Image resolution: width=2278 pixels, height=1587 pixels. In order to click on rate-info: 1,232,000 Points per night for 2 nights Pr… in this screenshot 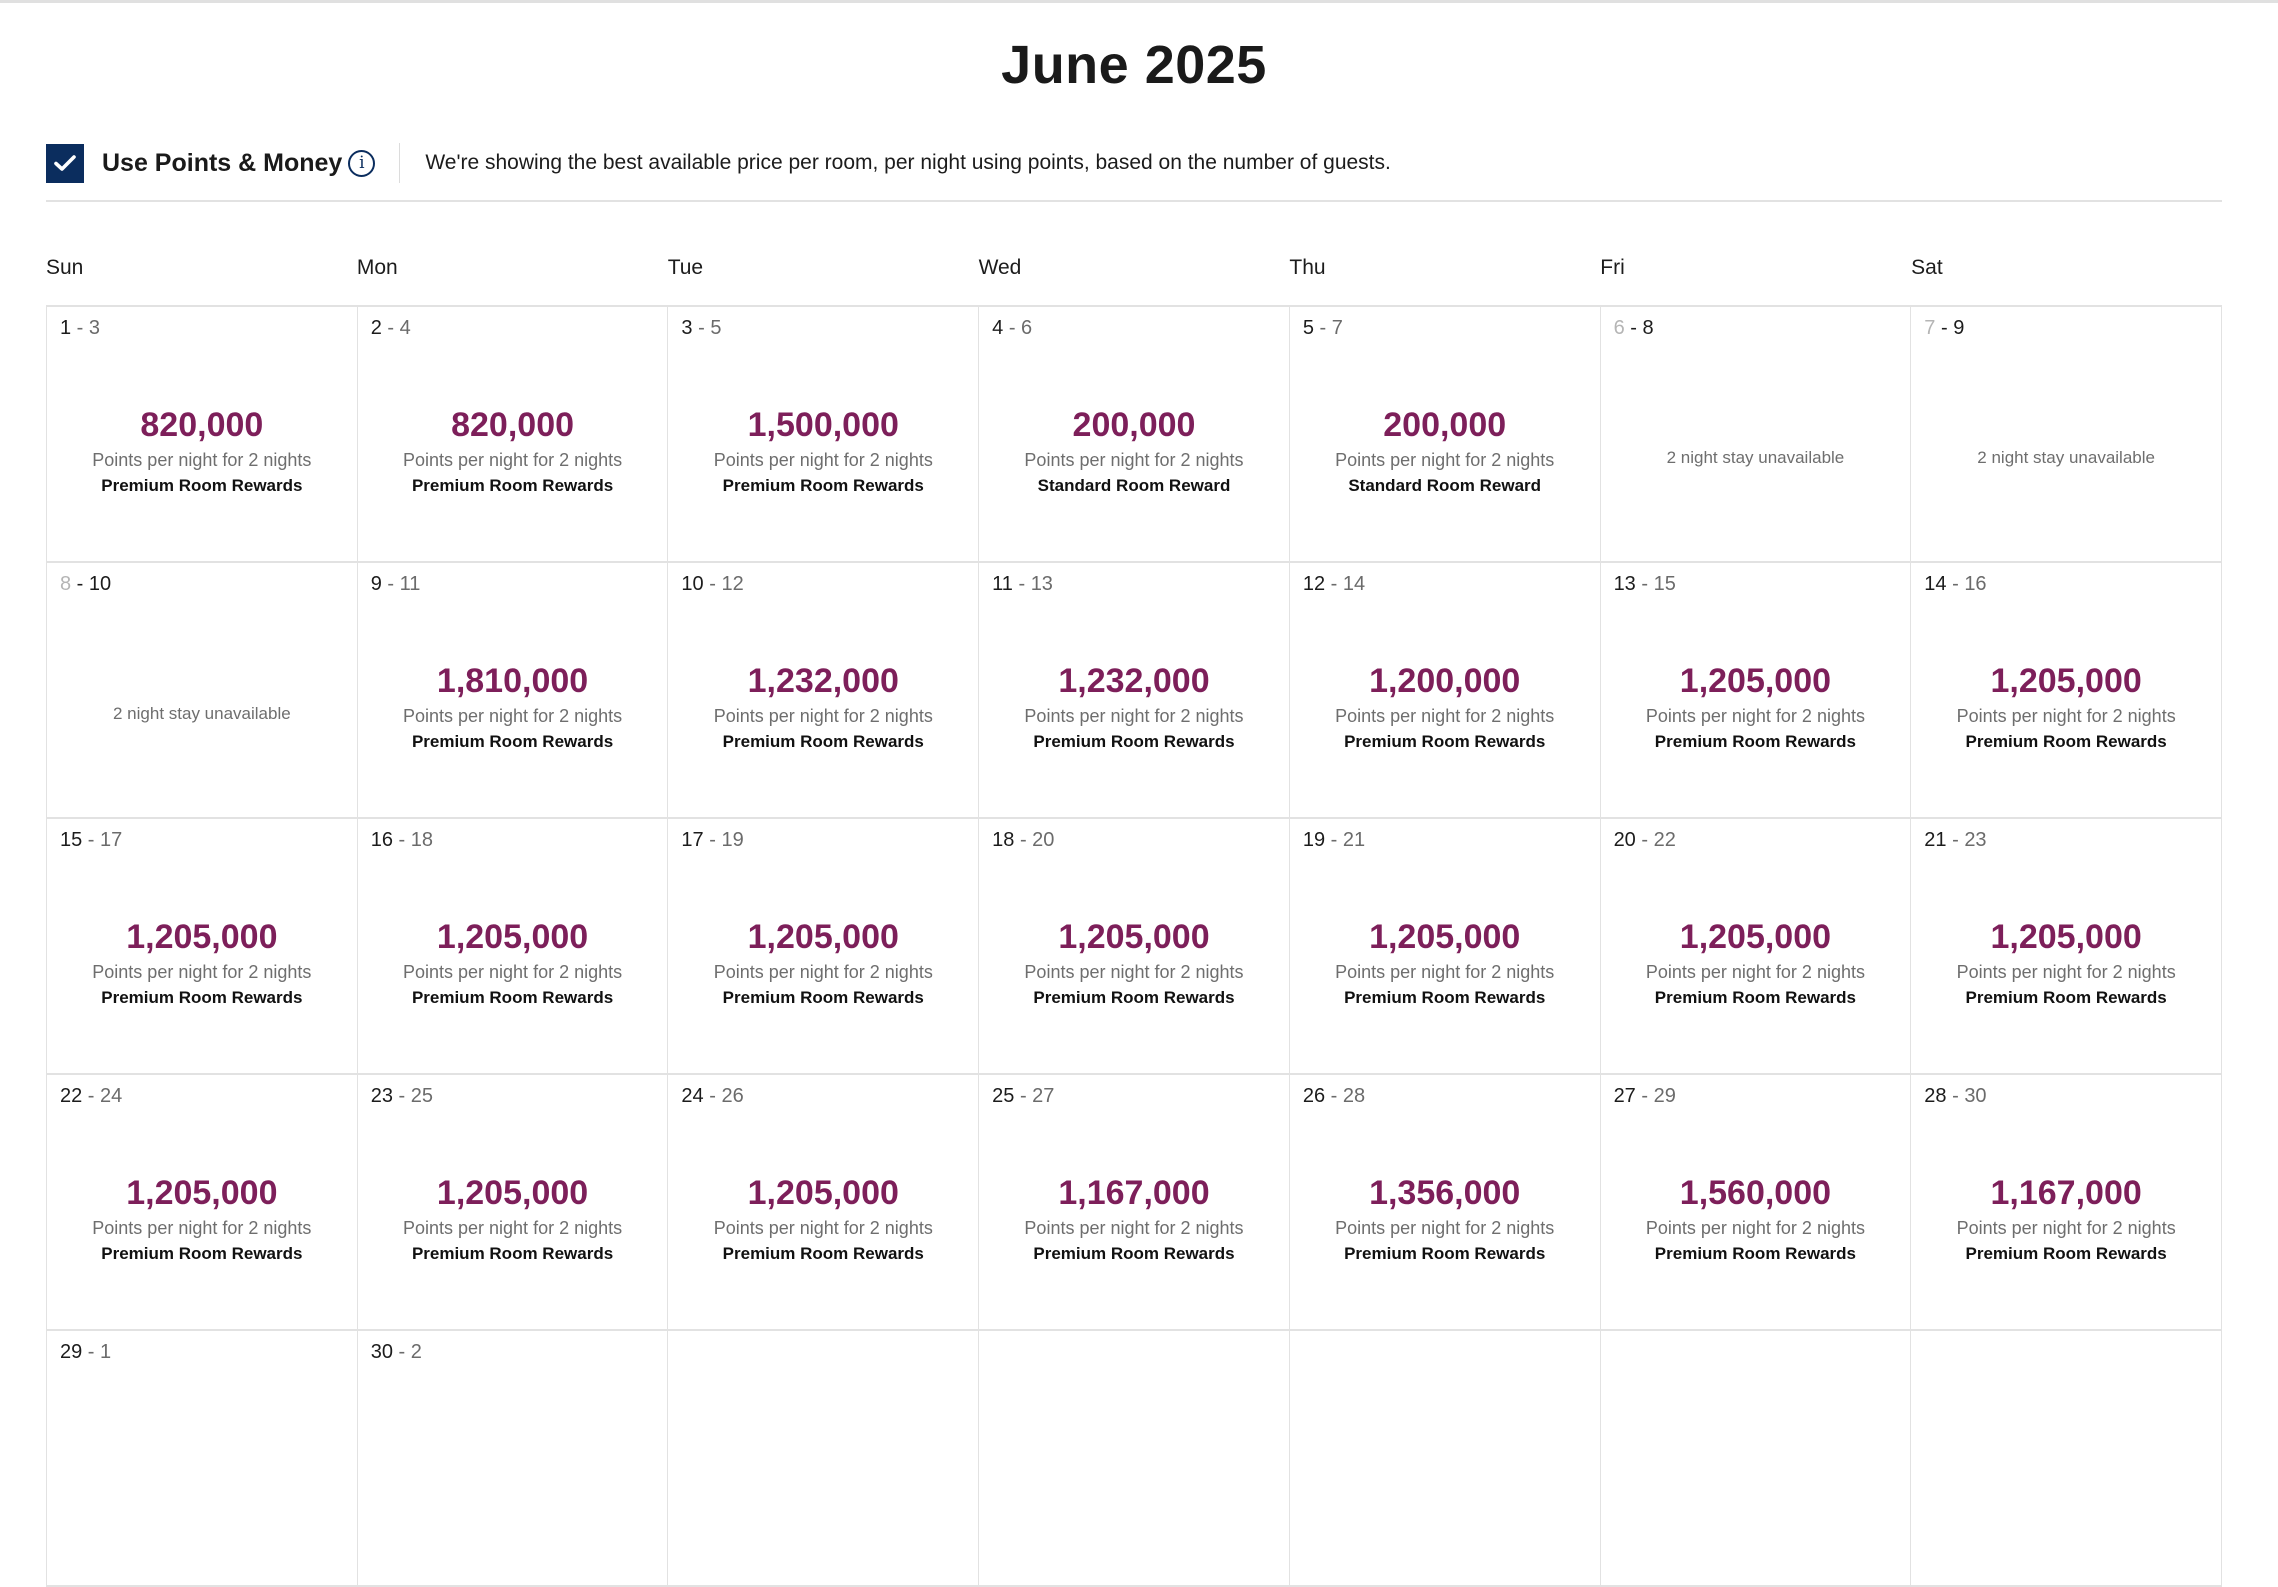, I will do `click(823, 707)`.